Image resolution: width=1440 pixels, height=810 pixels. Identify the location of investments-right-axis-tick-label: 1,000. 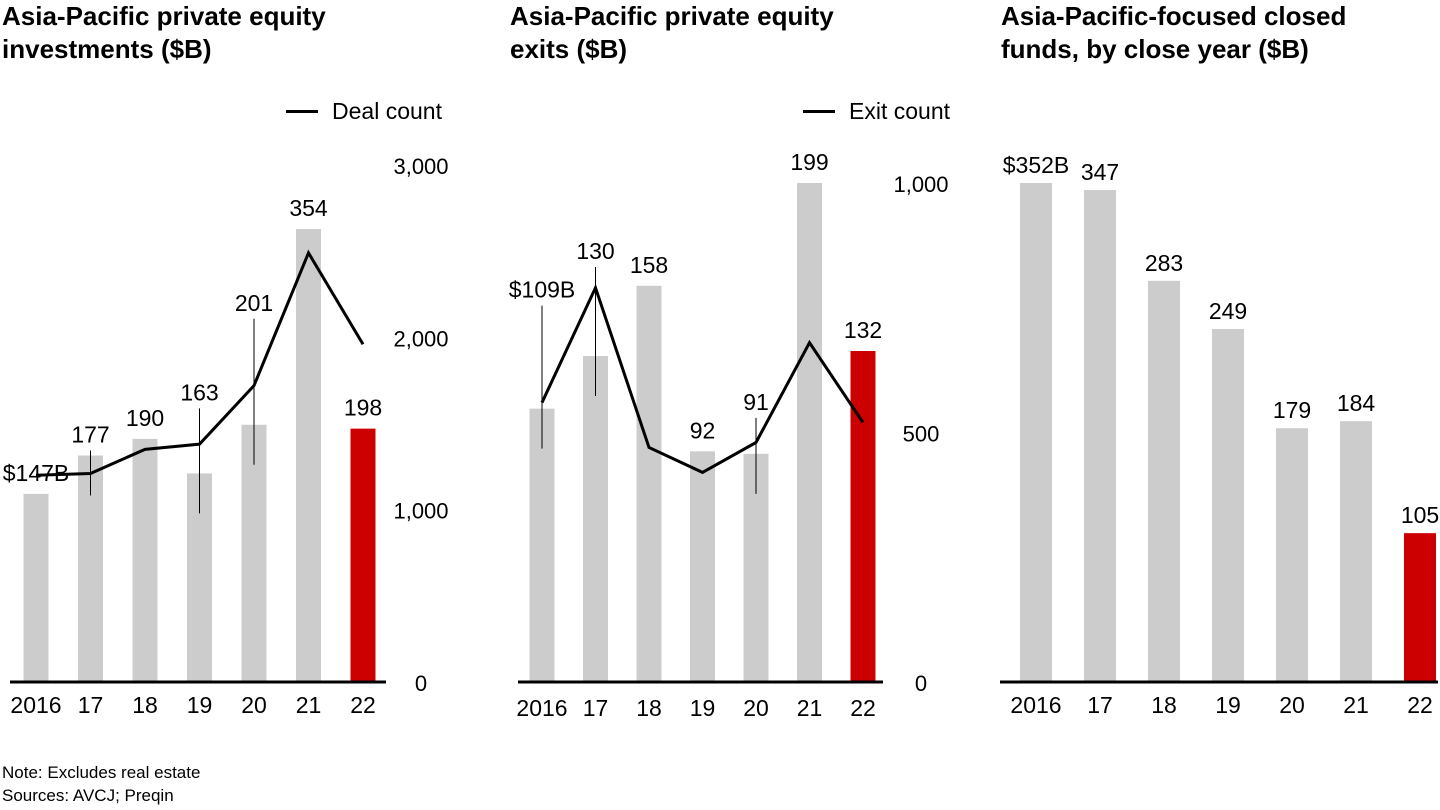
(420, 511).